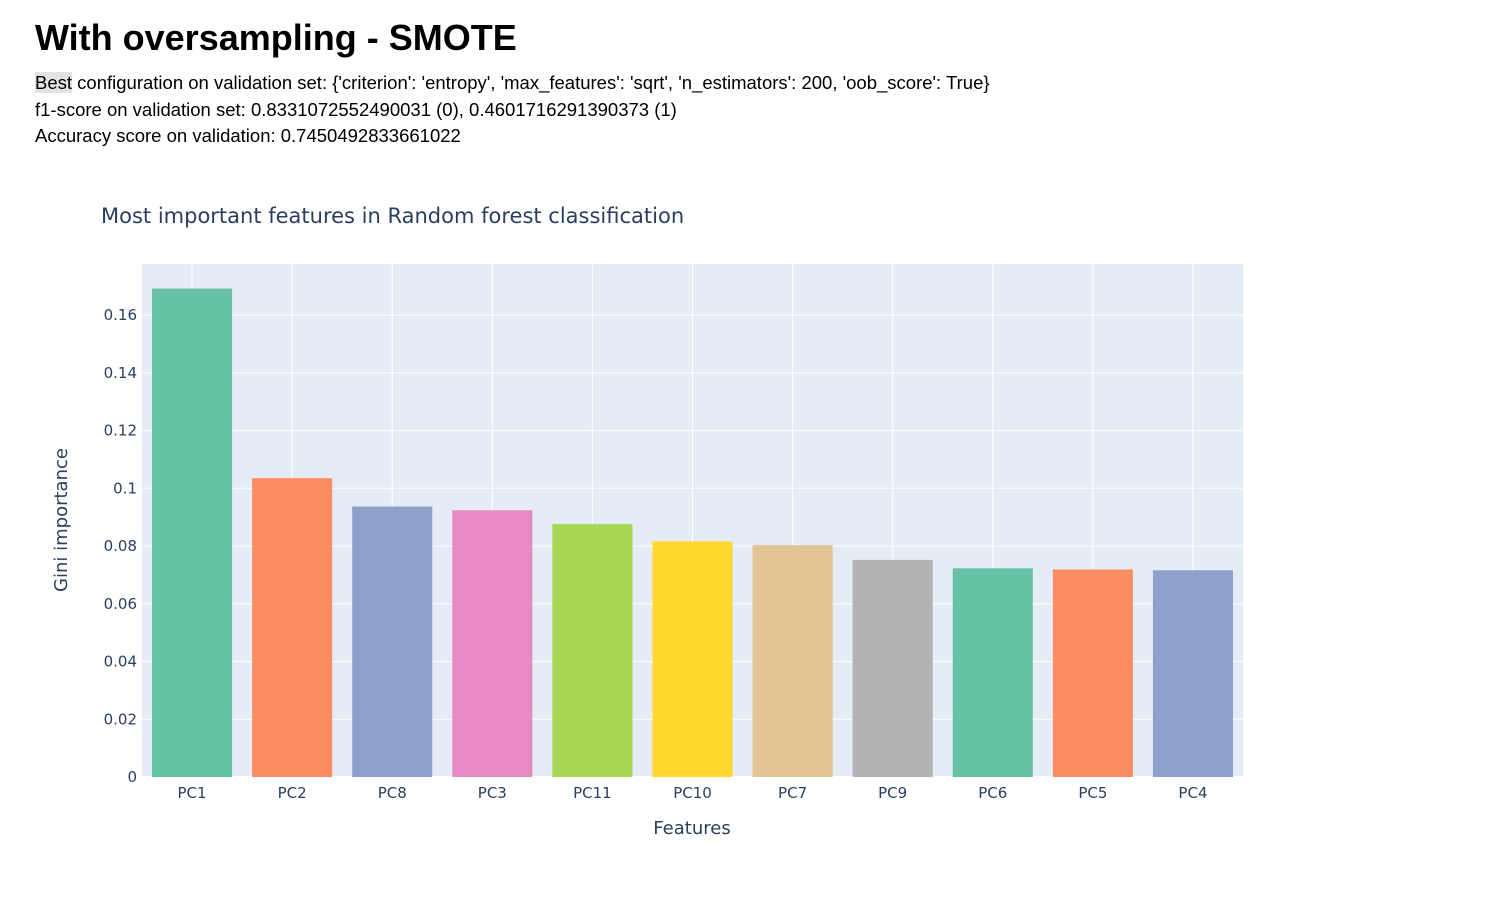 The width and height of the screenshot is (1504, 898). Describe the element at coordinates (120, 662) in the screenshot. I see `y-tick-label-2: 0.04` at that location.